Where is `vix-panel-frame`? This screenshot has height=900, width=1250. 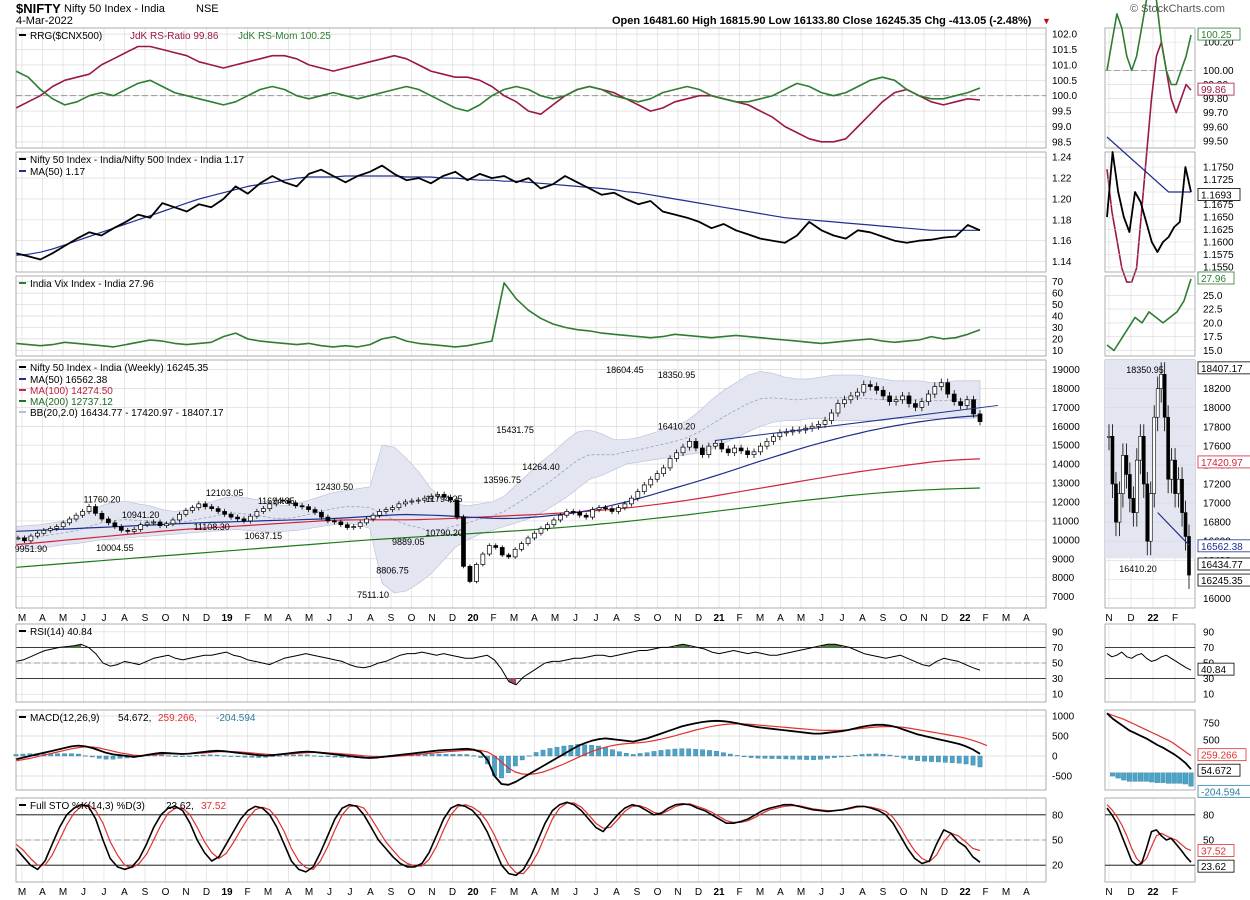
vix-panel-frame is located at coordinates (531, 316).